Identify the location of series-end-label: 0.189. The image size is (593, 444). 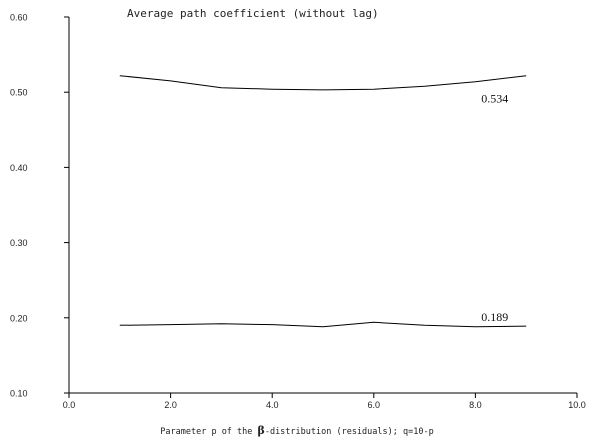
(494, 317).